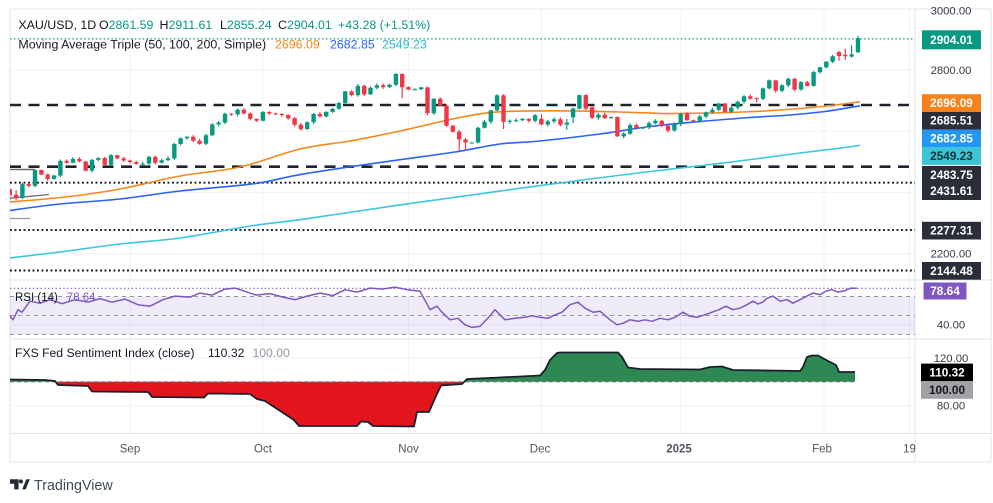 This screenshot has height=503, width=993. I want to click on svg-text: 120.00, so click(951, 359).